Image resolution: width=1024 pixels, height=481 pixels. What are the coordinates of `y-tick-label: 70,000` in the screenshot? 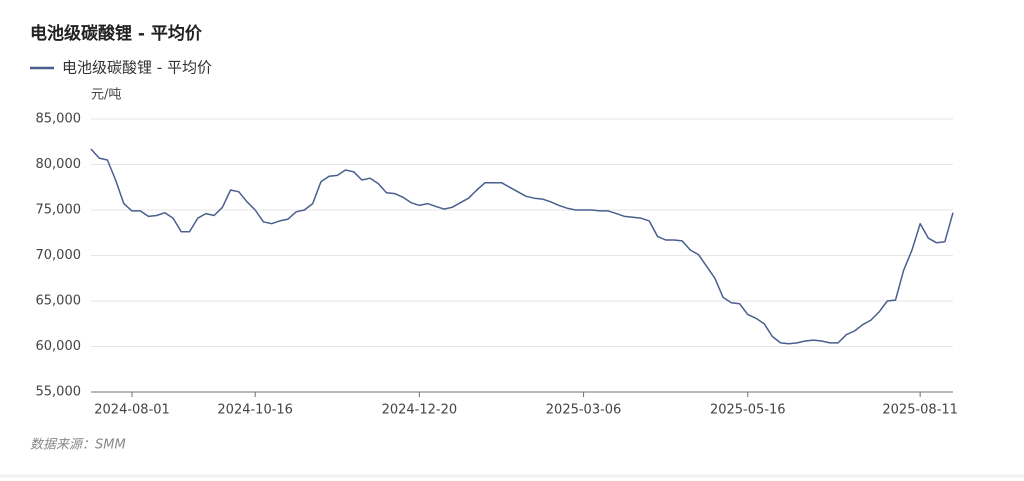 It's located at (59, 255).